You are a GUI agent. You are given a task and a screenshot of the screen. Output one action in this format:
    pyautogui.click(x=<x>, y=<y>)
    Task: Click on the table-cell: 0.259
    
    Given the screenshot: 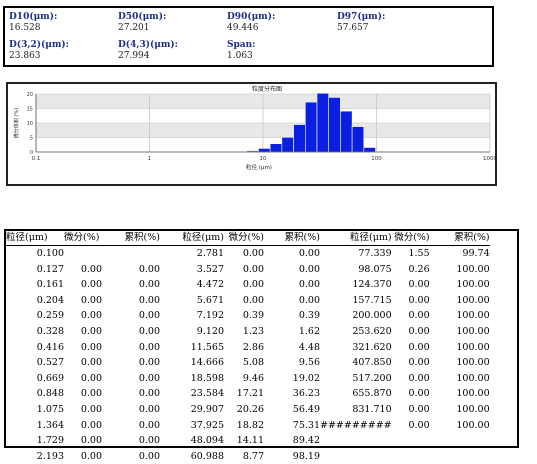 What is the action you would take?
    pyautogui.click(x=35, y=316)
    